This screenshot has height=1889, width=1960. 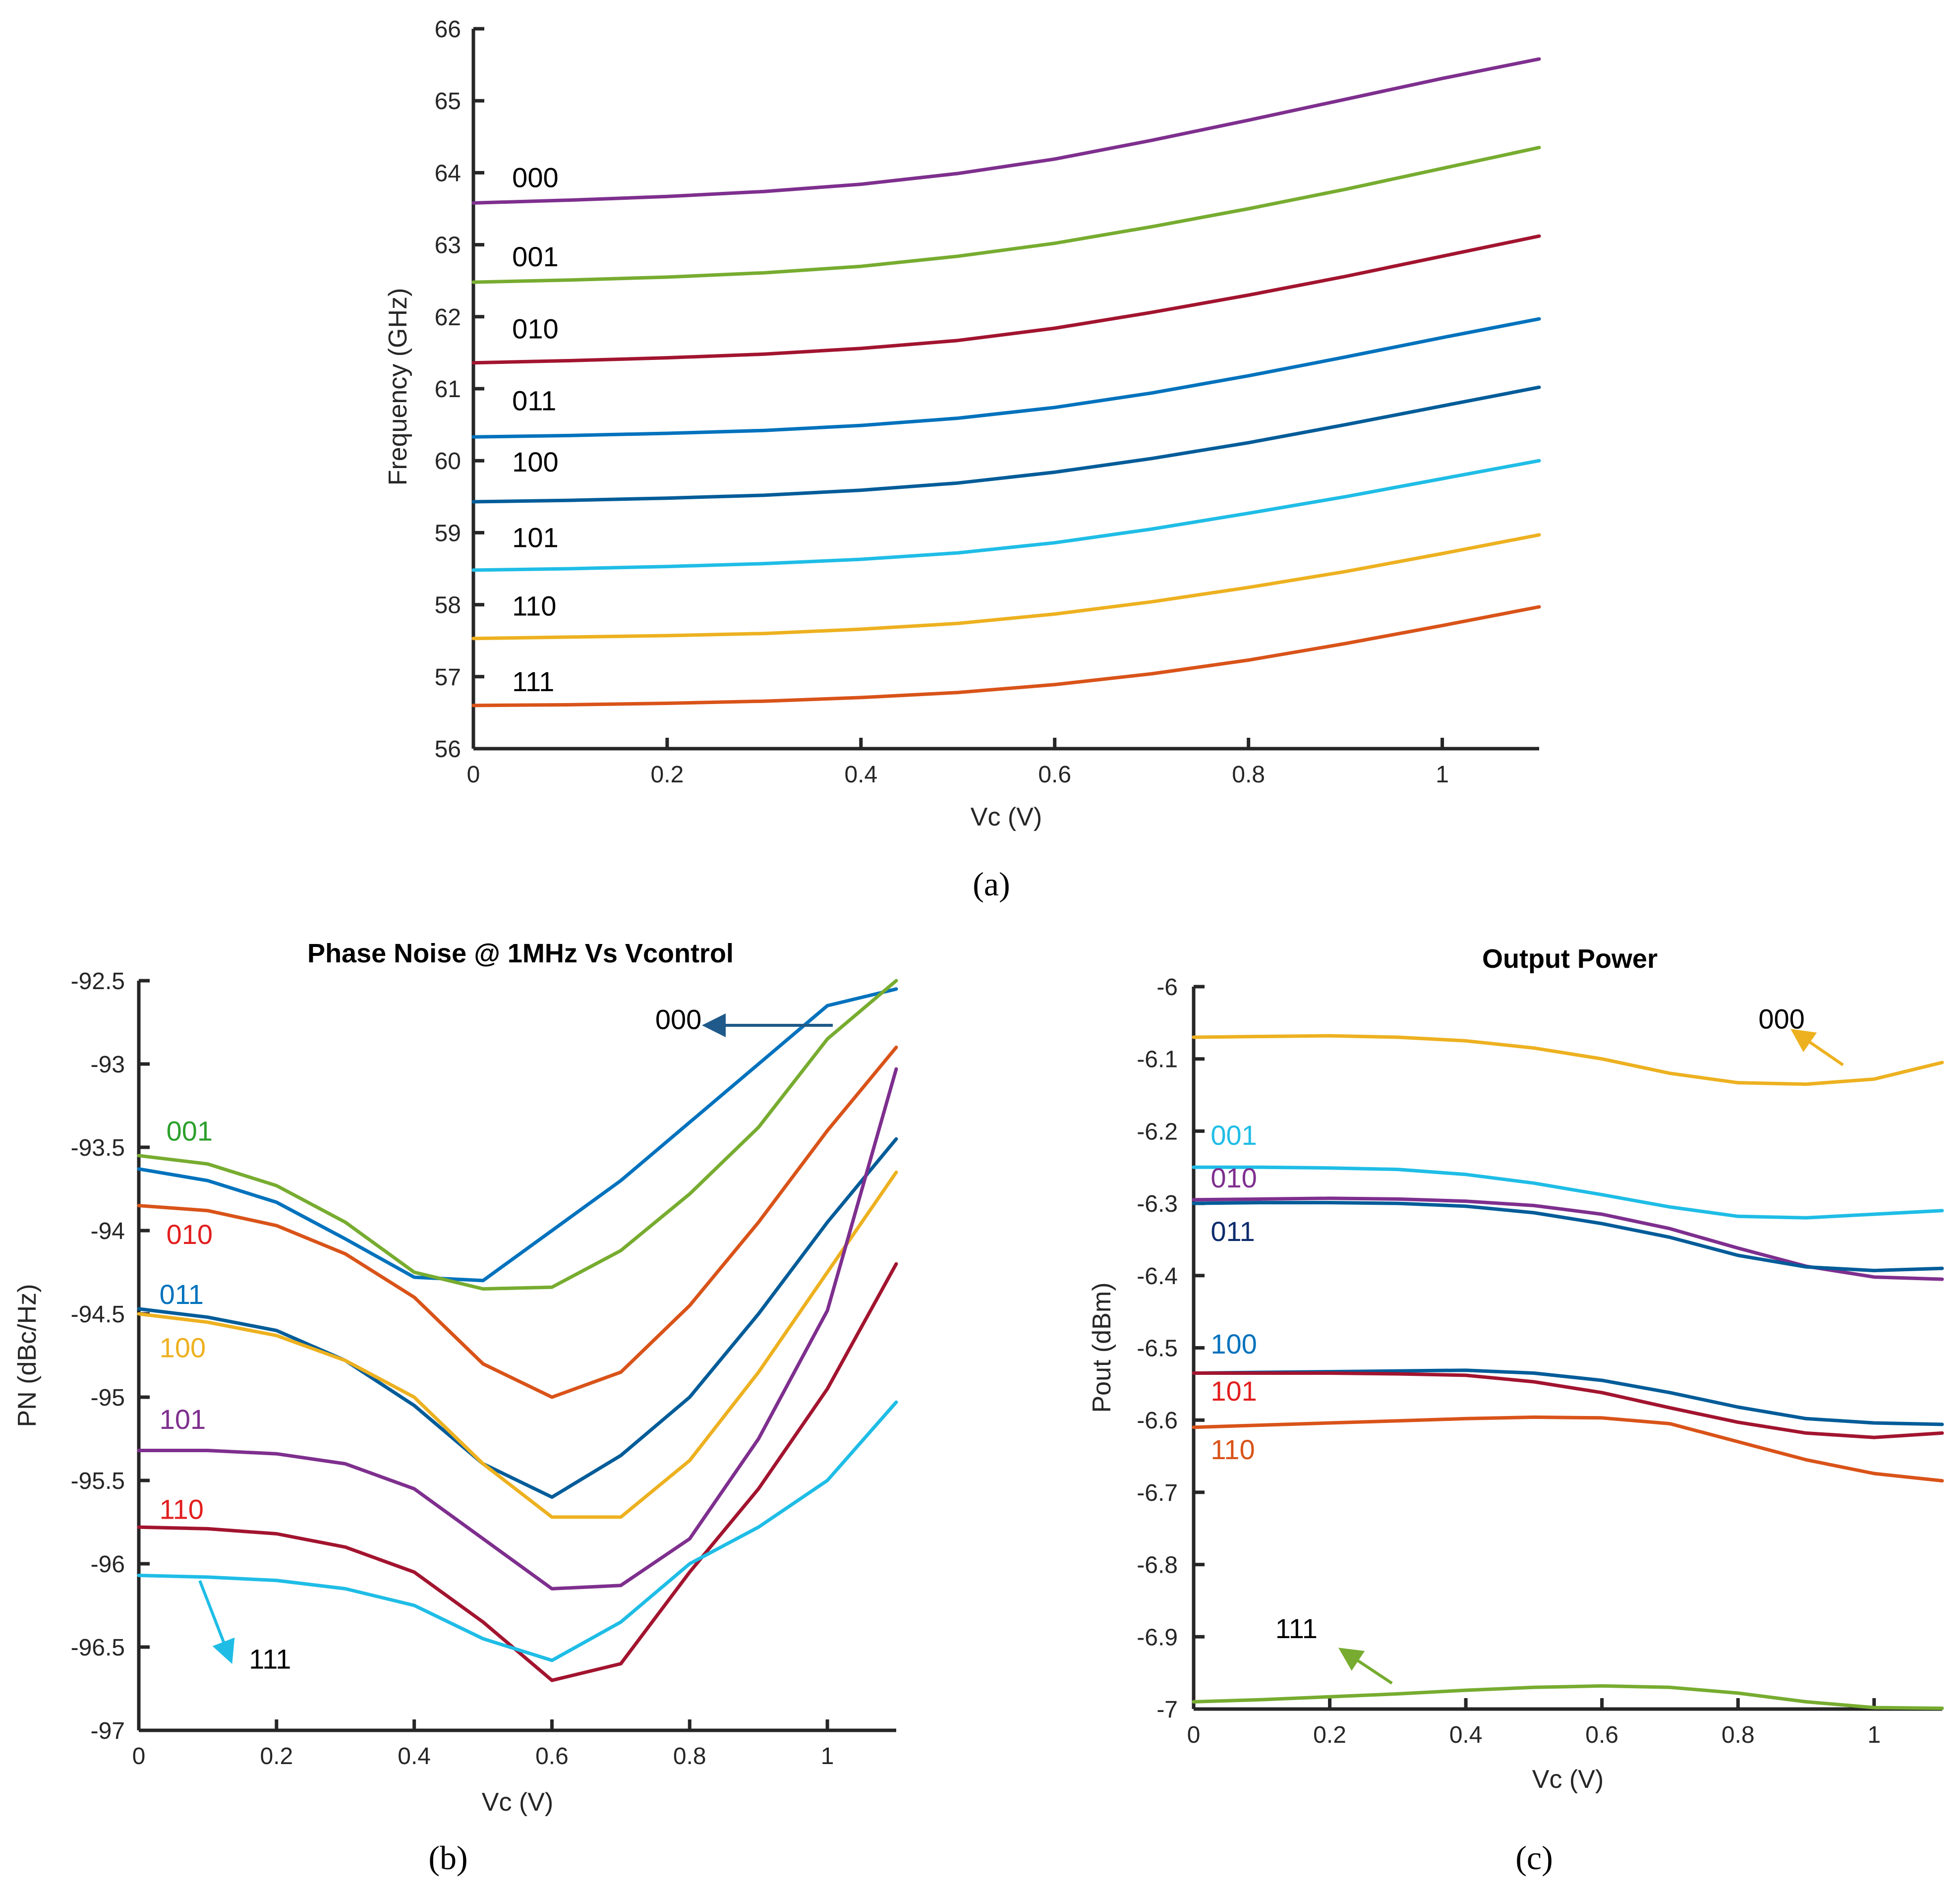 What do you see at coordinates (1157, 1349) in the screenshot?
I see `y-tick-label: -6.5` at bounding box center [1157, 1349].